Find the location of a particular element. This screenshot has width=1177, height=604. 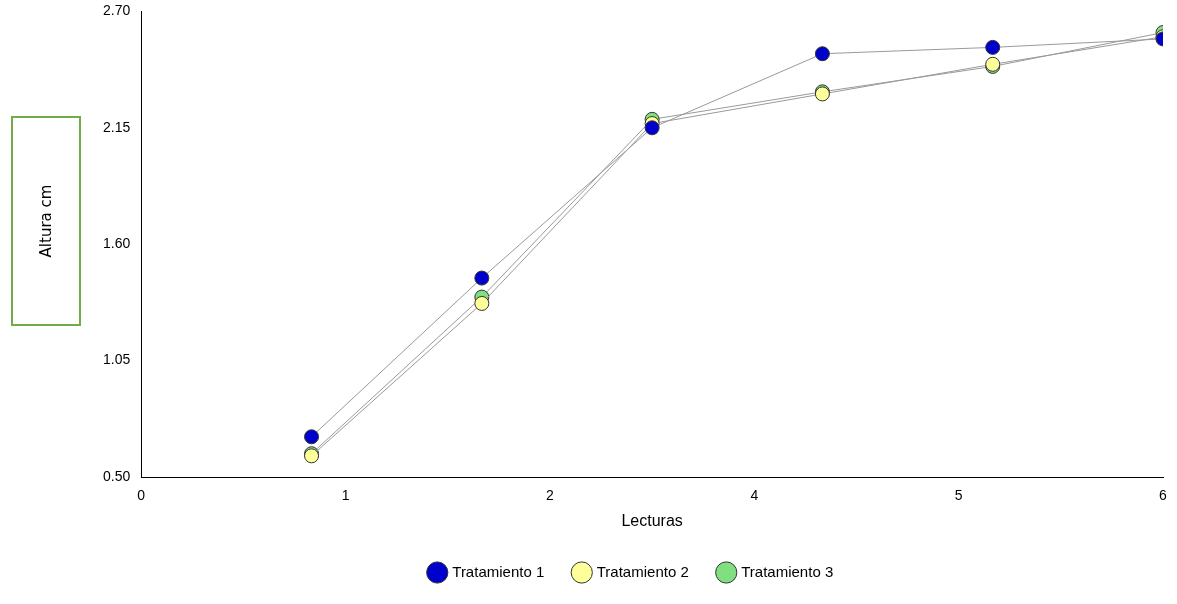

x-tick-label: 2 is located at coordinates (550, 495).